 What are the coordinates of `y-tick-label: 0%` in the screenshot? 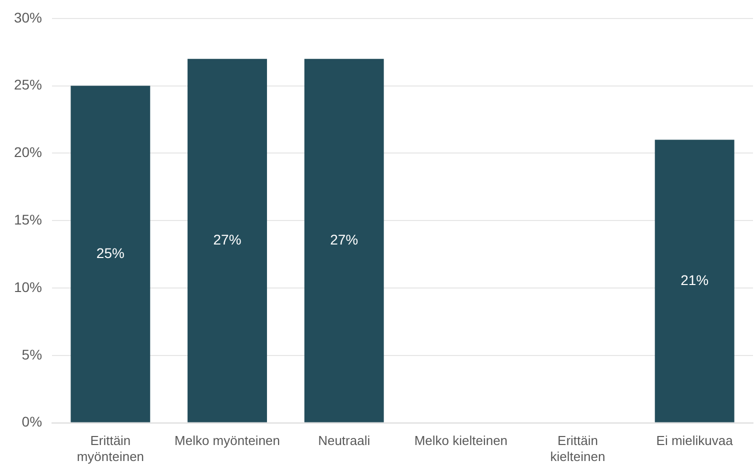 It's located at (32, 422).